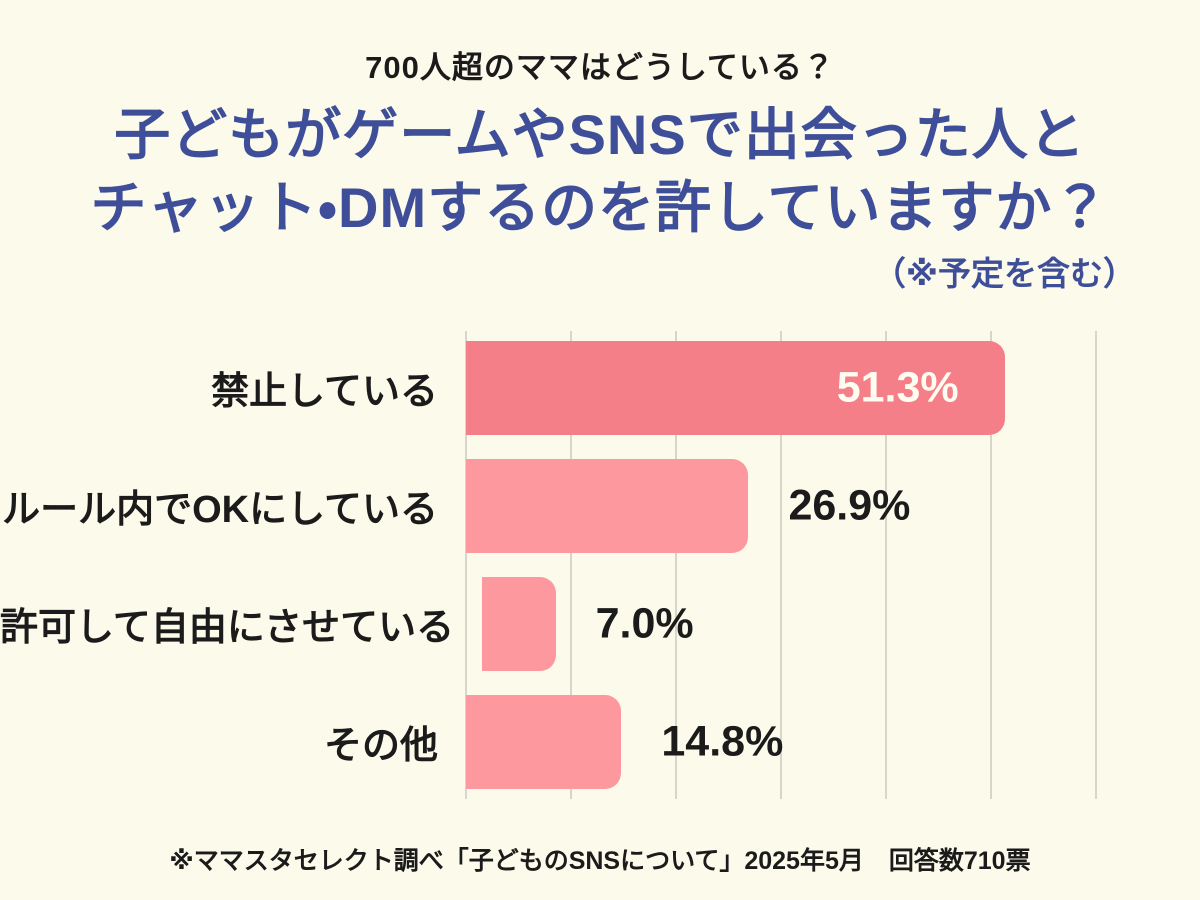 This screenshot has width=1200, height=900. What do you see at coordinates (600, 207) in the screenshot?
I see `page-title-line2: チャット・DMするのを許していますか？` at bounding box center [600, 207].